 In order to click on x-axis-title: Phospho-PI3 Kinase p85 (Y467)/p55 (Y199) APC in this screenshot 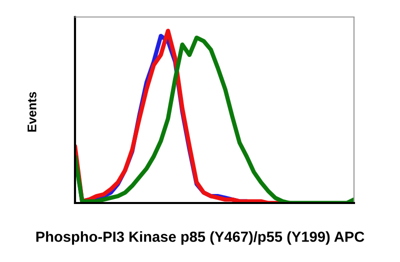, I will do `click(200, 238)`.